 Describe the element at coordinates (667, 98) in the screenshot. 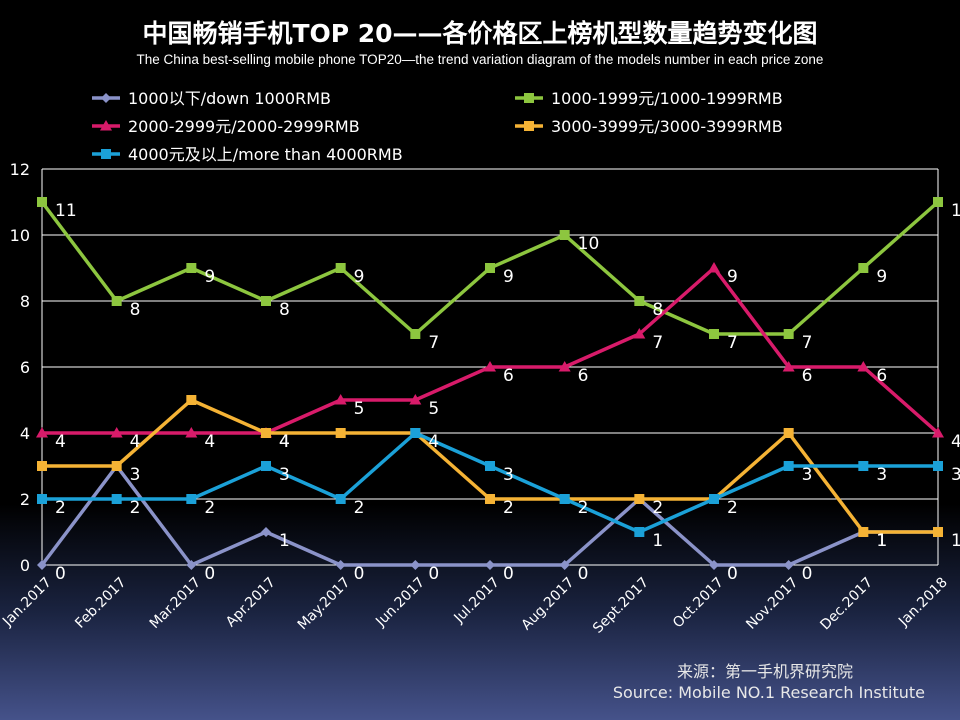

I see `legend-label: 1000-1999元/1000-1999RMB` at that location.